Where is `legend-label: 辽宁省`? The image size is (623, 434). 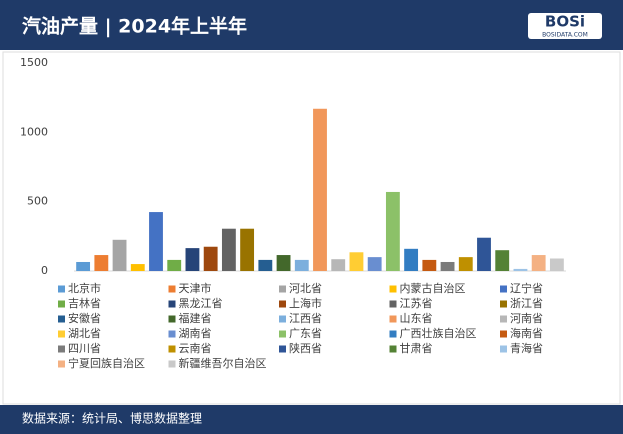 legend-label: 辽宁省 is located at coordinates (526, 288).